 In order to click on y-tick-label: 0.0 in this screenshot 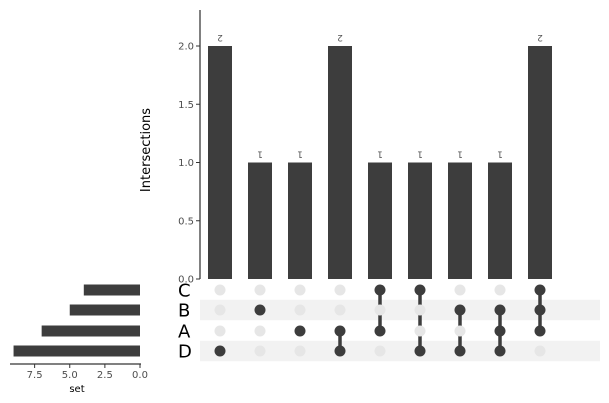, I will do `click(186, 280)`.